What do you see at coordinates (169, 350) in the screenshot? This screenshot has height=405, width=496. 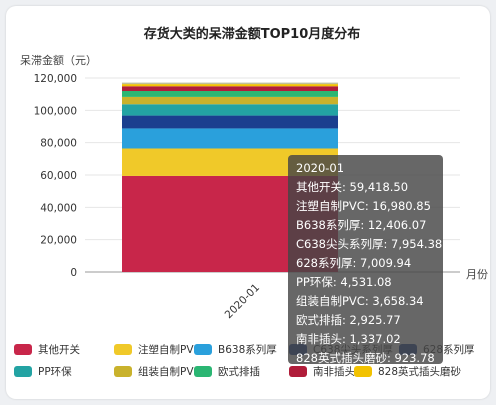 I see `legend-label: 注塑自制PVC` at bounding box center [169, 350].